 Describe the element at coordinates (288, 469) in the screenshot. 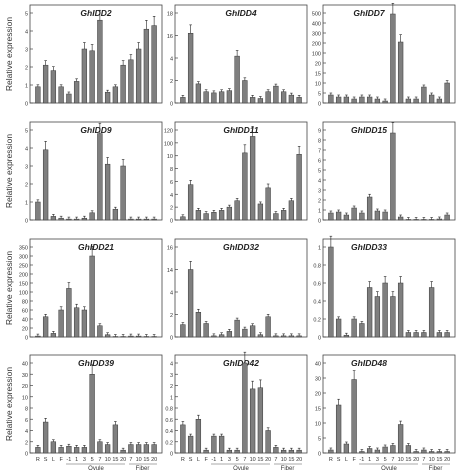

I see `group-label-fiber: Fiber` at that location.